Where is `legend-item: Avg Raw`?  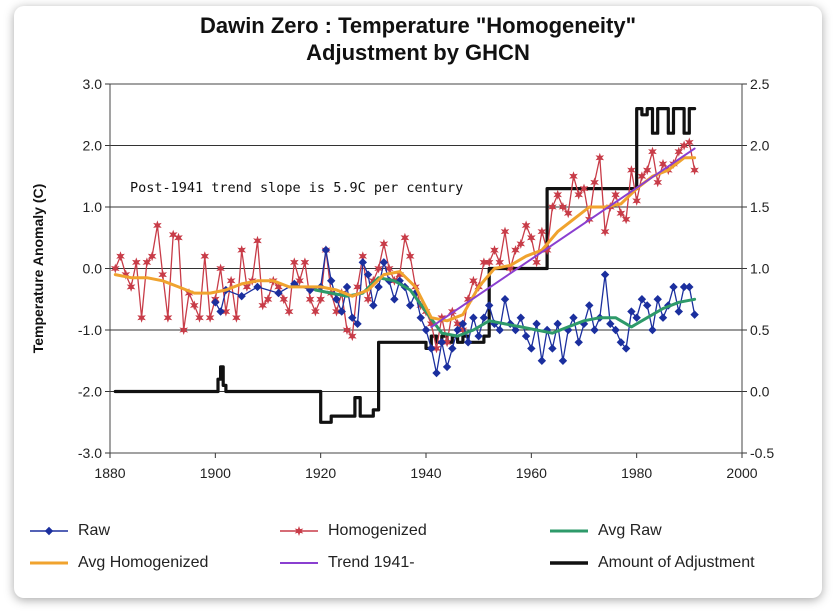 legend-item: Avg Raw is located at coordinates (605, 531).